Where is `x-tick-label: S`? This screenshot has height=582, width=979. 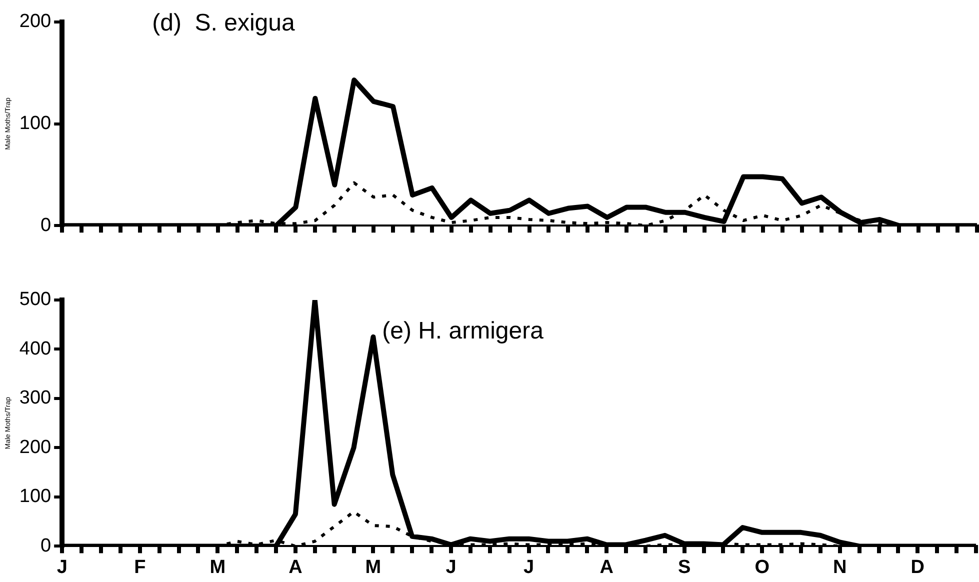
x-tick-label: S is located at coordinates (684, 567).